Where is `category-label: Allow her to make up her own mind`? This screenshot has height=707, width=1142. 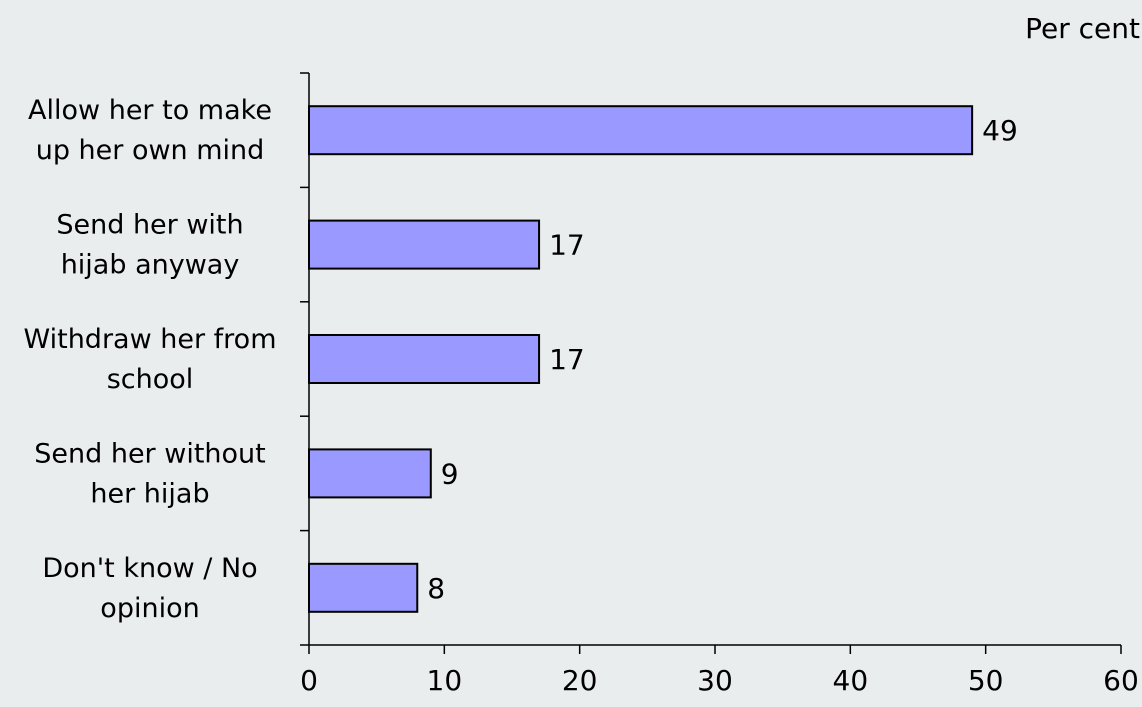 category-label: Allow her to make up her own mind is located at coordinates (150, 130).